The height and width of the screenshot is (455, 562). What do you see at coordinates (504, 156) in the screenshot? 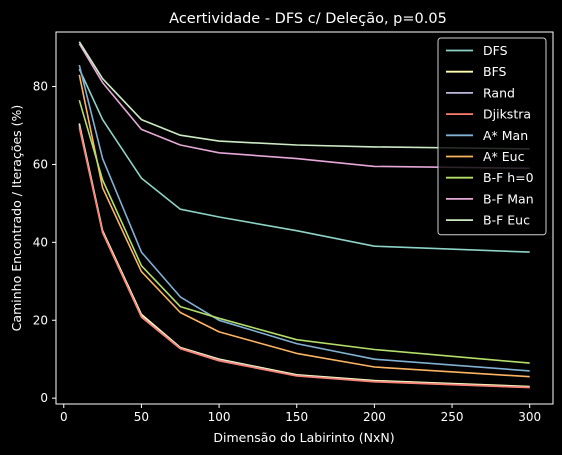
I see `legend-label: A* Euc` at bounding box center [504, 156].